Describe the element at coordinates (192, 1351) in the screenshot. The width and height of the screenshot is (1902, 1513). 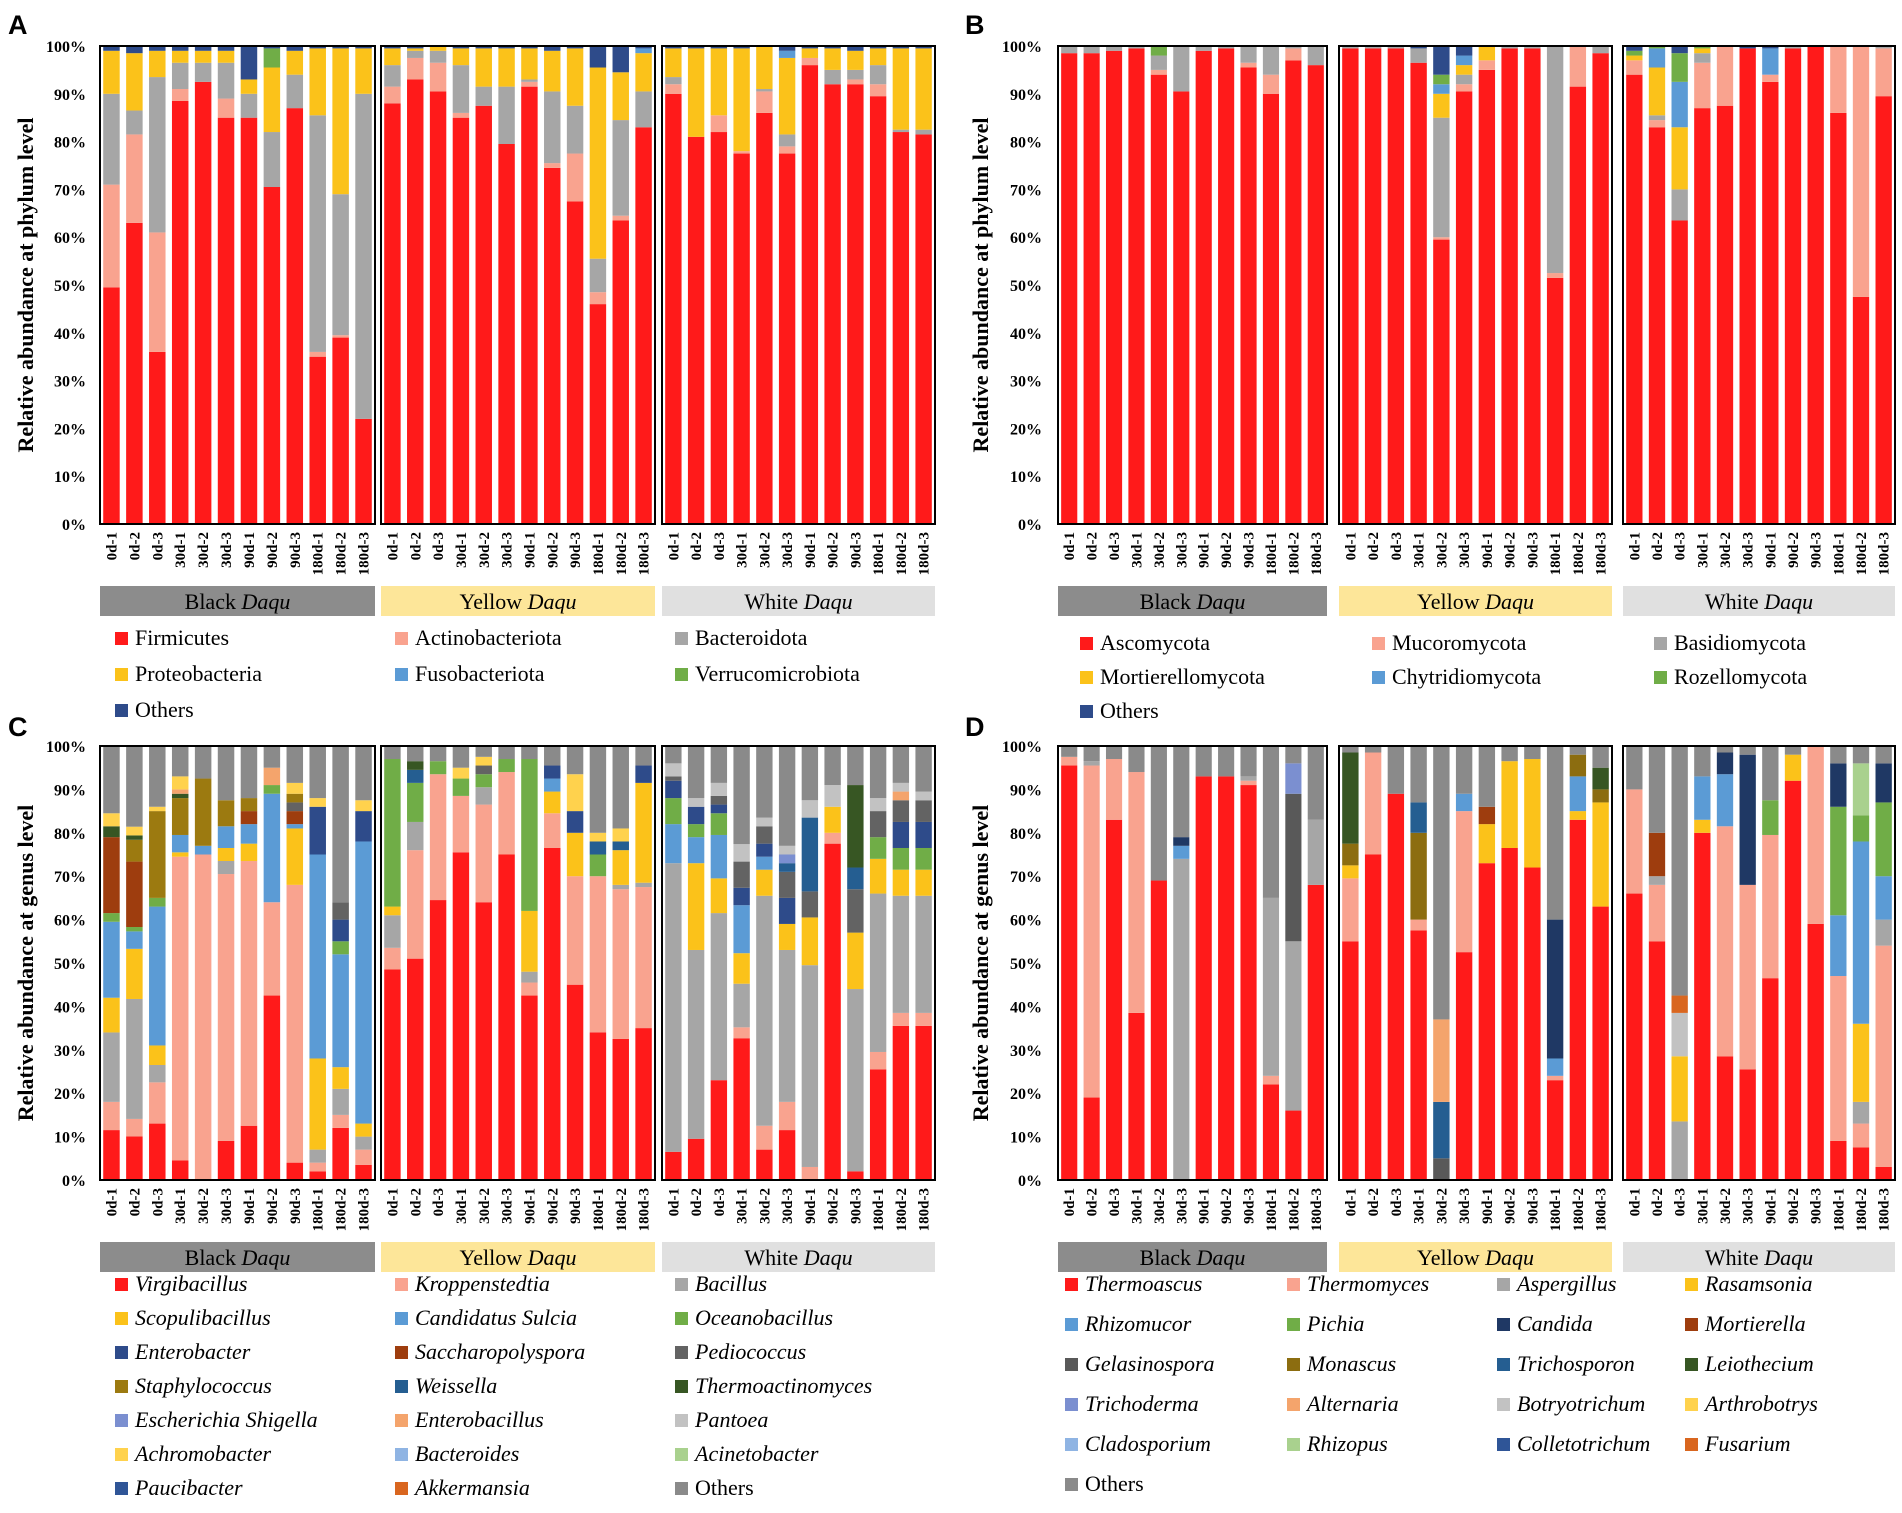
I see `legend-label: Enterobacter` at that location.